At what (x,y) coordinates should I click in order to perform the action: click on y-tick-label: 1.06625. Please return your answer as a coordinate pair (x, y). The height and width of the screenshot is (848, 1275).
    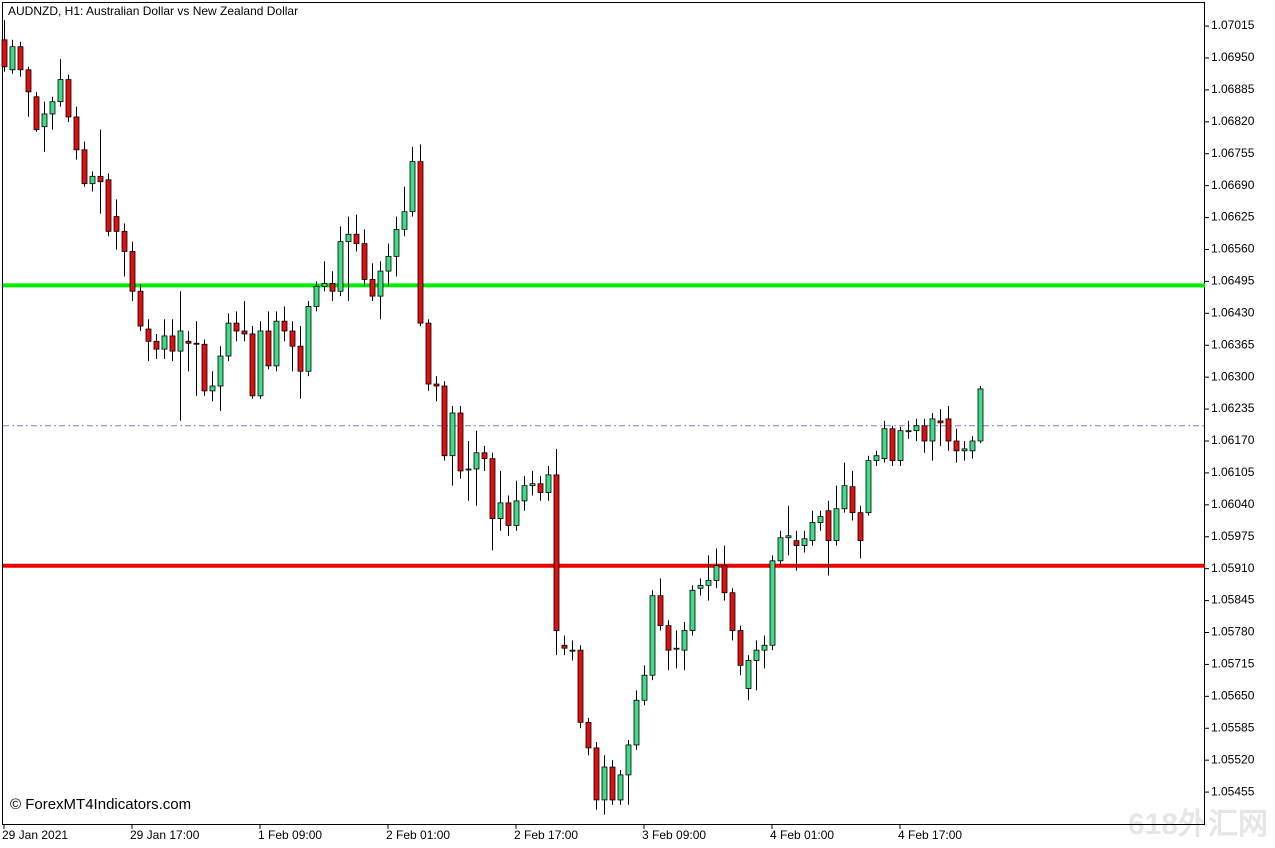
    Looking at the image, I should click on (1233, 217).